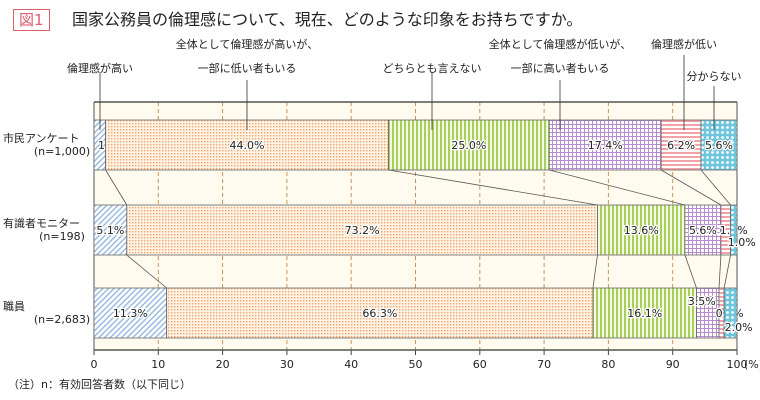 Image resolution: width=760 pixels, height=400 pixels. I want to click on legend-label: 全体として倫理感が低いが、, so click(560, 44).